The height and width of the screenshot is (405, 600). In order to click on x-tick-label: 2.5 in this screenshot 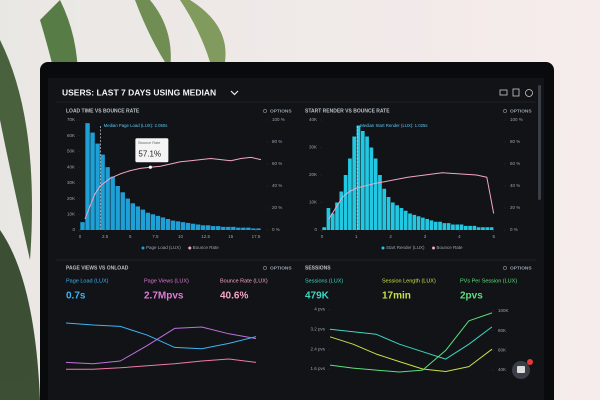, I will do `click(105, 236)`.